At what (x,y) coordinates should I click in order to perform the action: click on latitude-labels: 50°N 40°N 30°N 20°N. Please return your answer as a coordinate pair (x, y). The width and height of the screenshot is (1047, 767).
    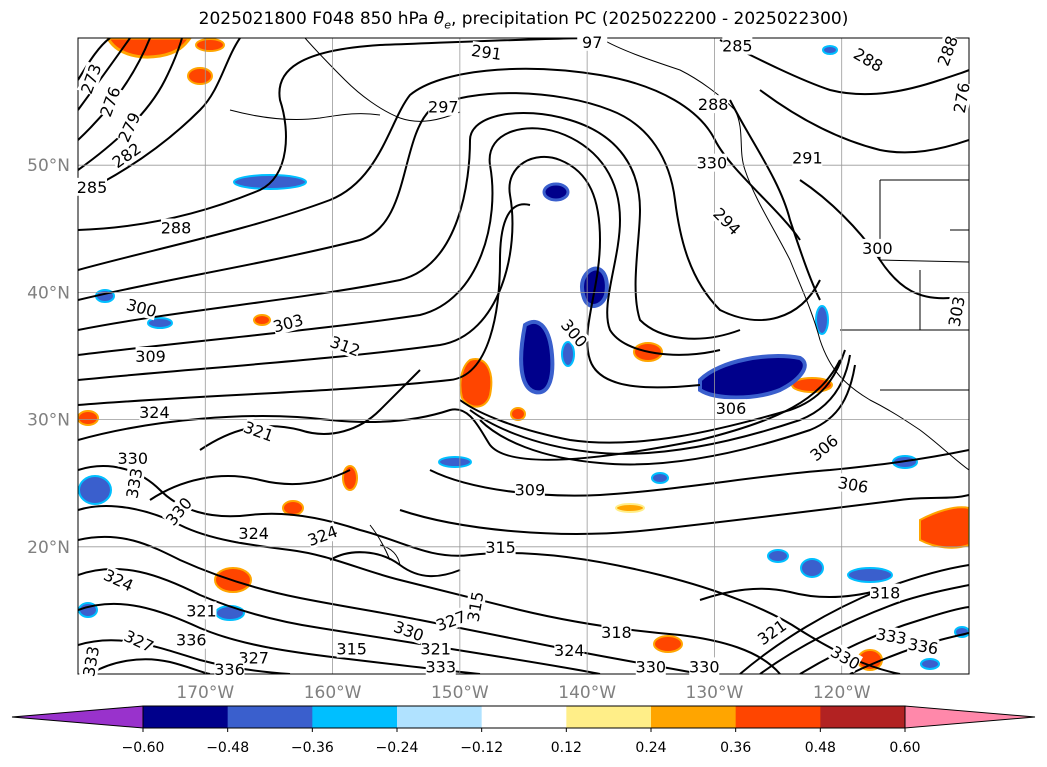
    Looking at the image, I should click on (48, 357).